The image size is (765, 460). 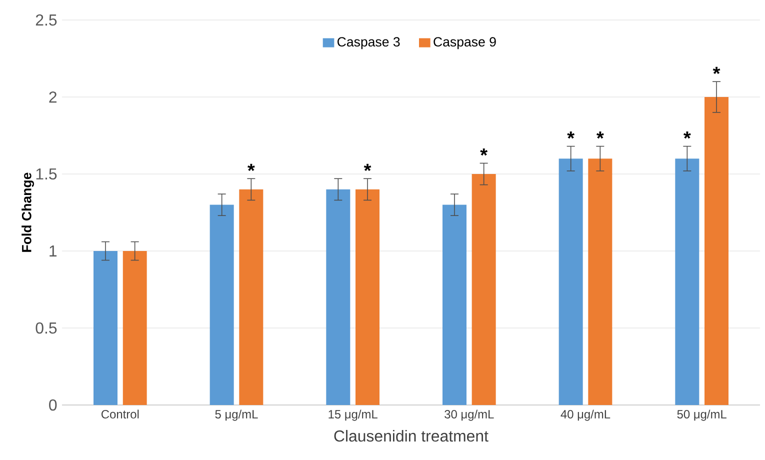 What do you see at coordinates (53, 405) in the screenshot?
I see `y-tick-label: 0` at bounding box center [53, 405].